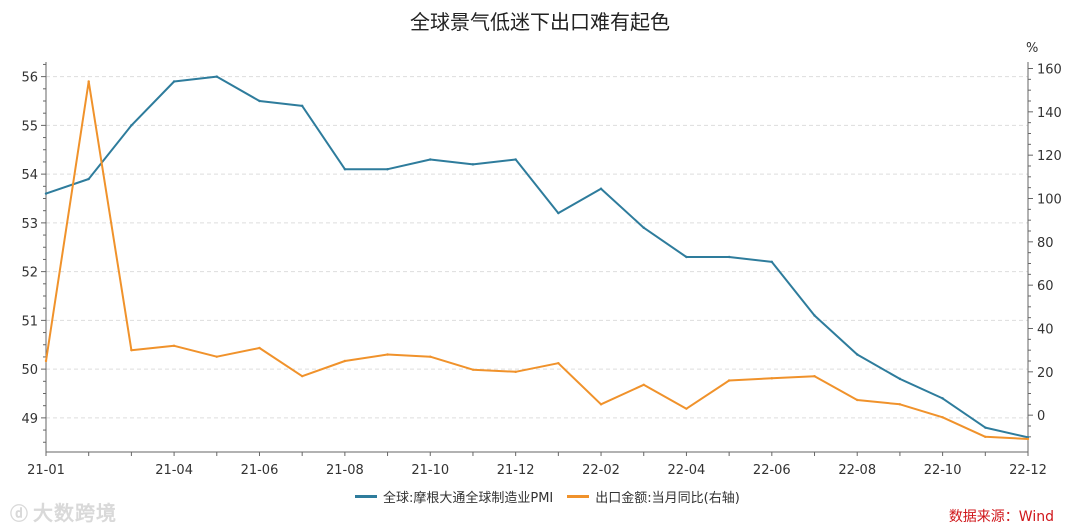 This screenshot has width=1080, height=531. What do you see at coordinates (29, 419) in the screenshot?
I see `left-tick-label-49: 49` at bounding box center [29, 419].